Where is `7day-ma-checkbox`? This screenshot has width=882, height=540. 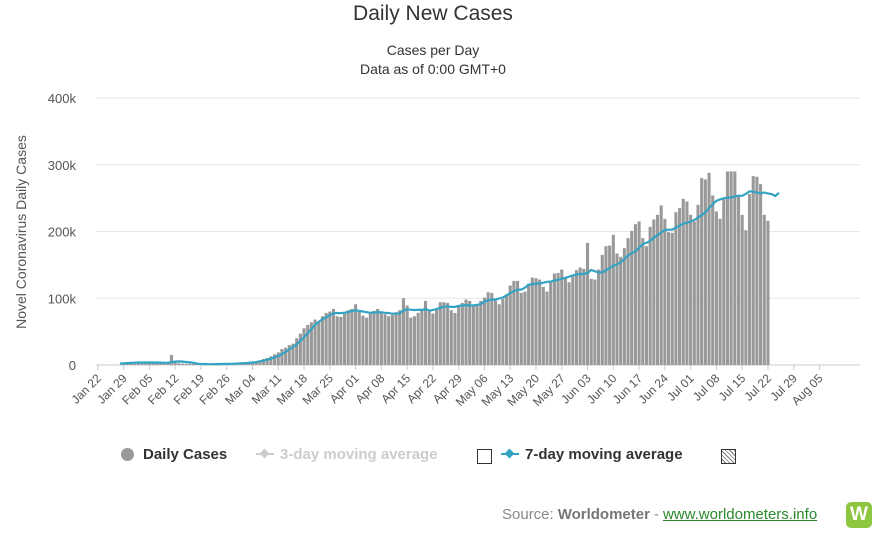 7day-ma-checkbox is located at coordinates (728, 456).